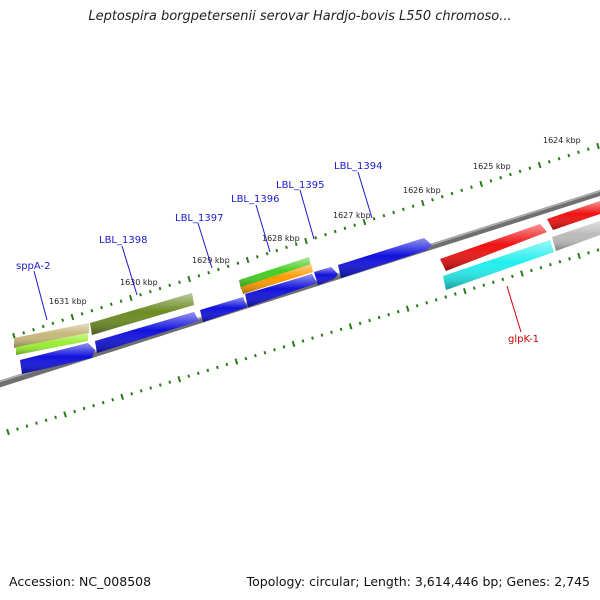  Describe the element at coordinates (123, 240) in the screenshot. I see `gene-label-lbl-1398: LBL_1398` at that location.